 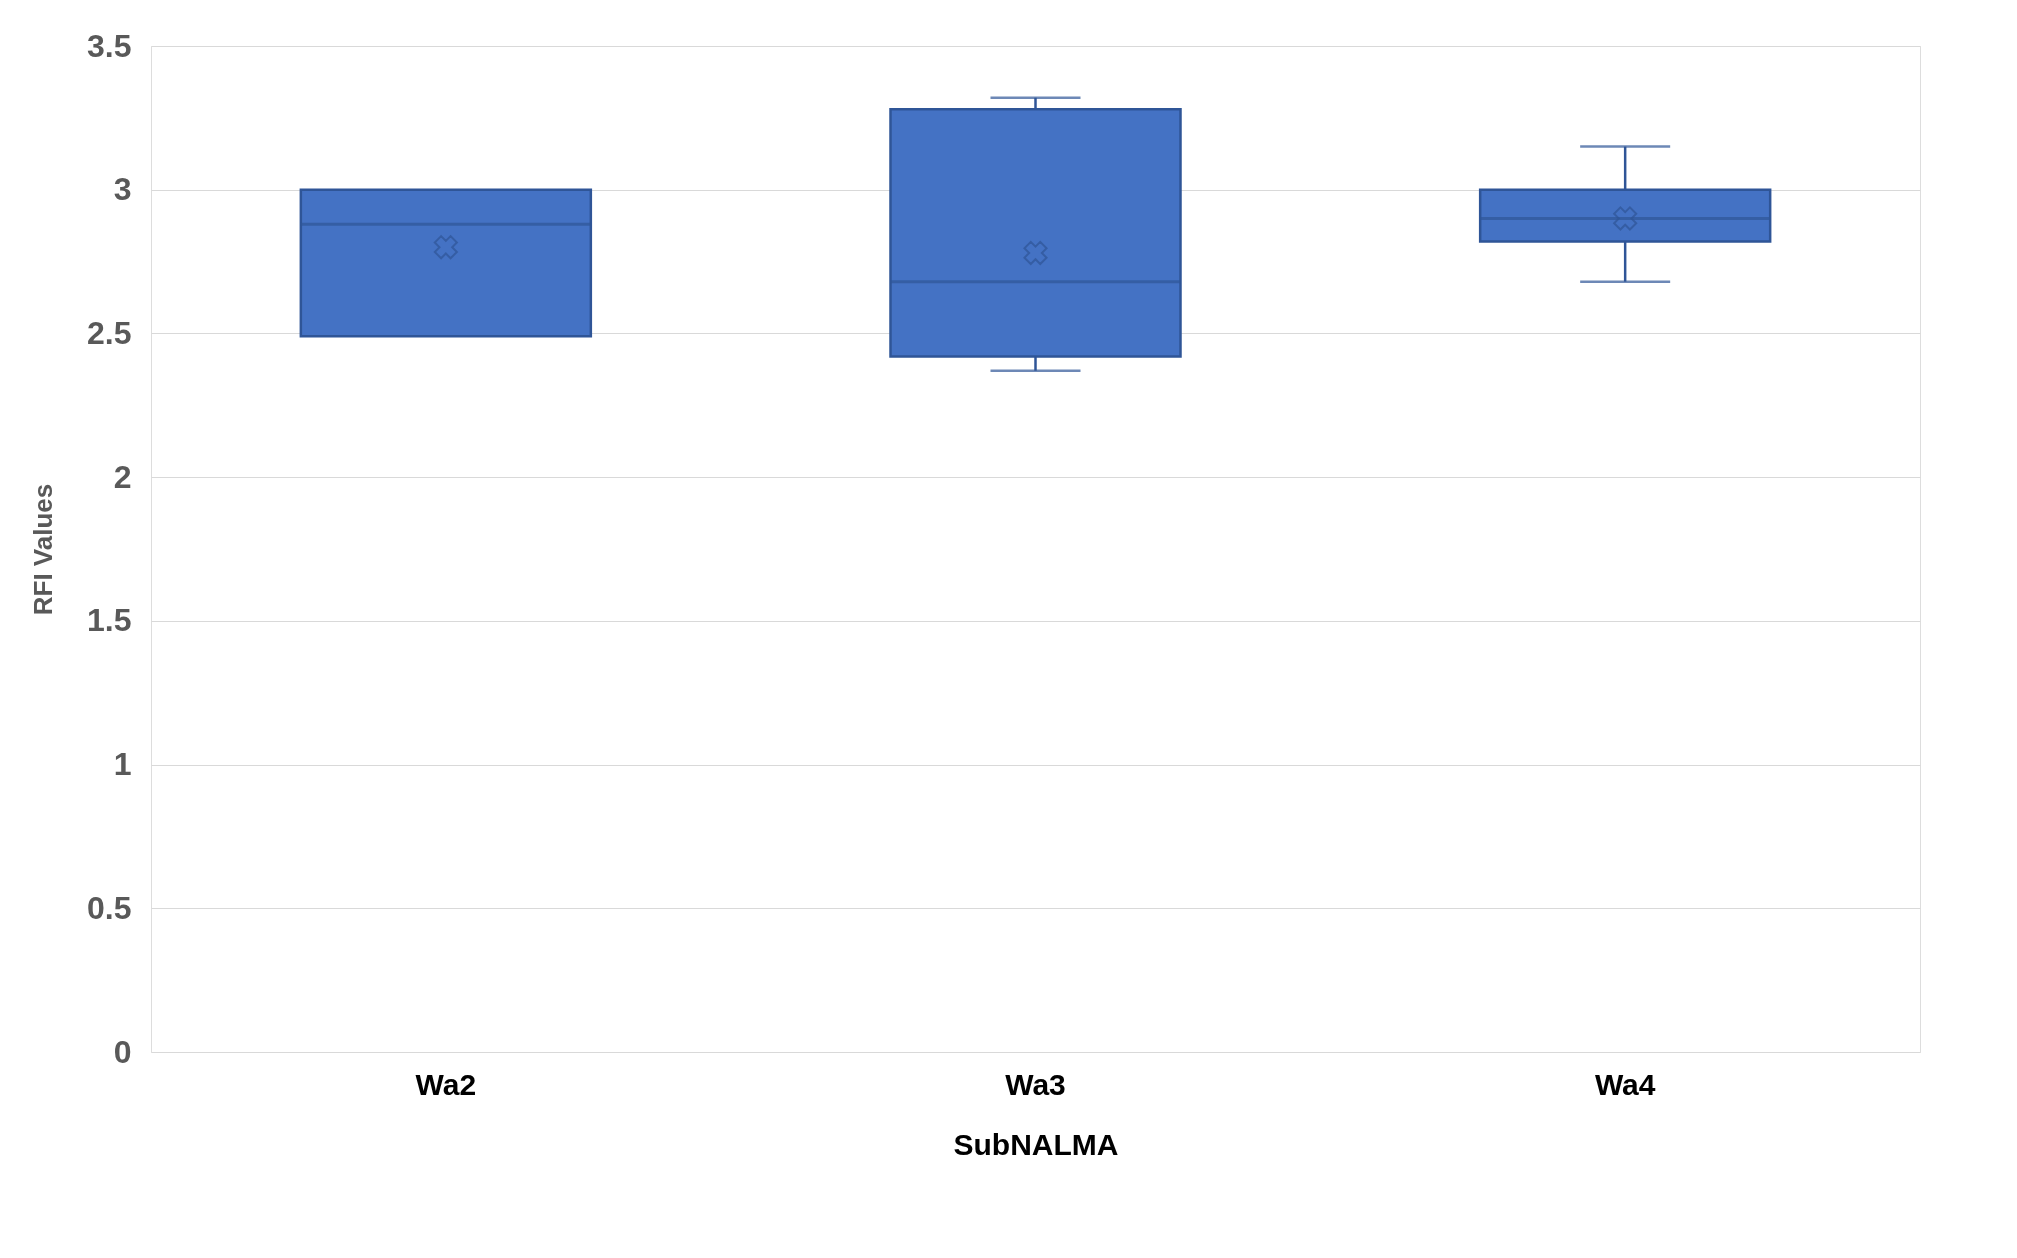 What do you see at coordinates (446, 1084) in the screenshot?
I see `x-tick-label: Wa2` at bounding box center [446, 1084].